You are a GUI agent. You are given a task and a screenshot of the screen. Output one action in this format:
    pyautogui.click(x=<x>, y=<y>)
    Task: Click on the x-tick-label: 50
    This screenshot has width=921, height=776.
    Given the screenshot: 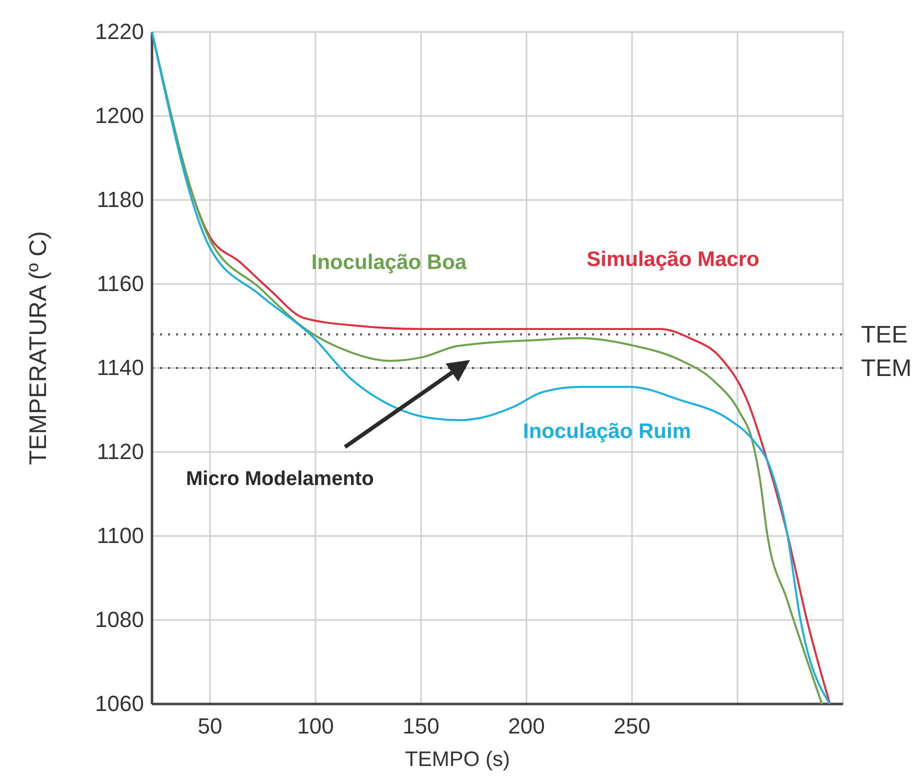 What is the action you would take?
    pyautogui.click(x=210, y=726)
    